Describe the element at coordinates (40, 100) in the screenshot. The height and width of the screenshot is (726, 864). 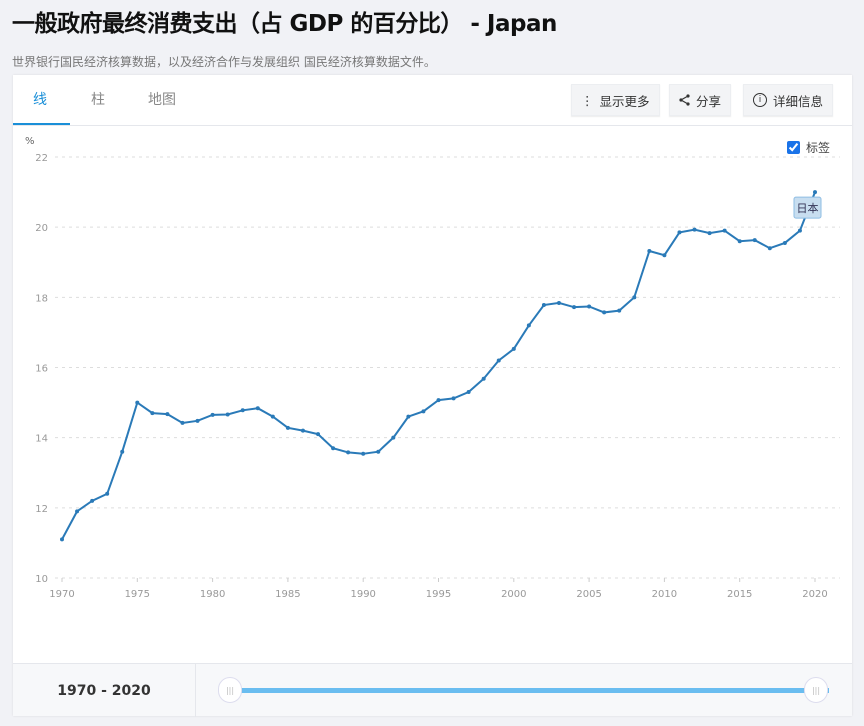
I see `tab-line: 线` at that location.